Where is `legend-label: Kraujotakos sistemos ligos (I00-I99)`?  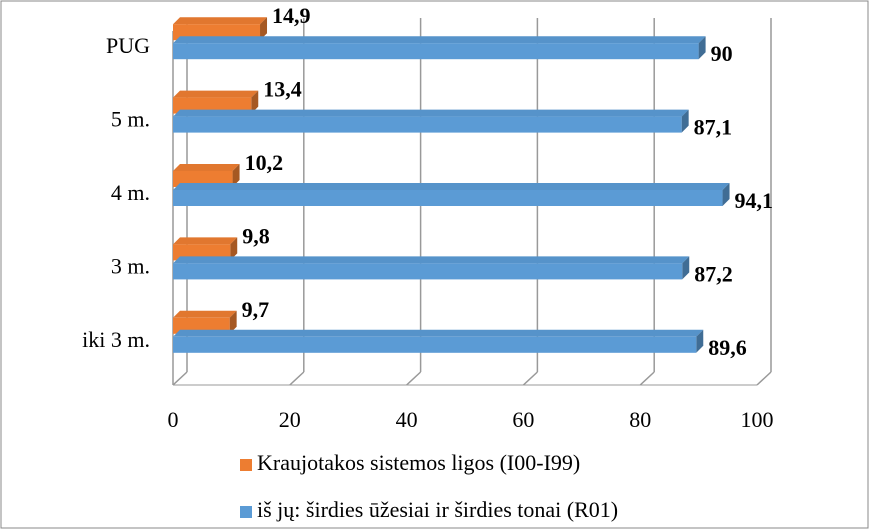 legend-label: Kraujotakos sistemos ligos (I00-I99) is located at coordinates (418, 462).